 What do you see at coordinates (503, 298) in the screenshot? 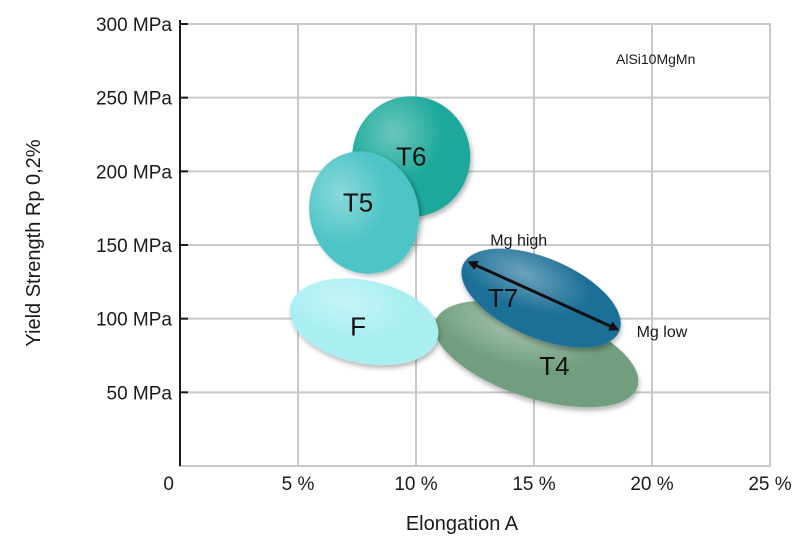
I see `region-t7-label: T7` at bounding box center [503, 298].